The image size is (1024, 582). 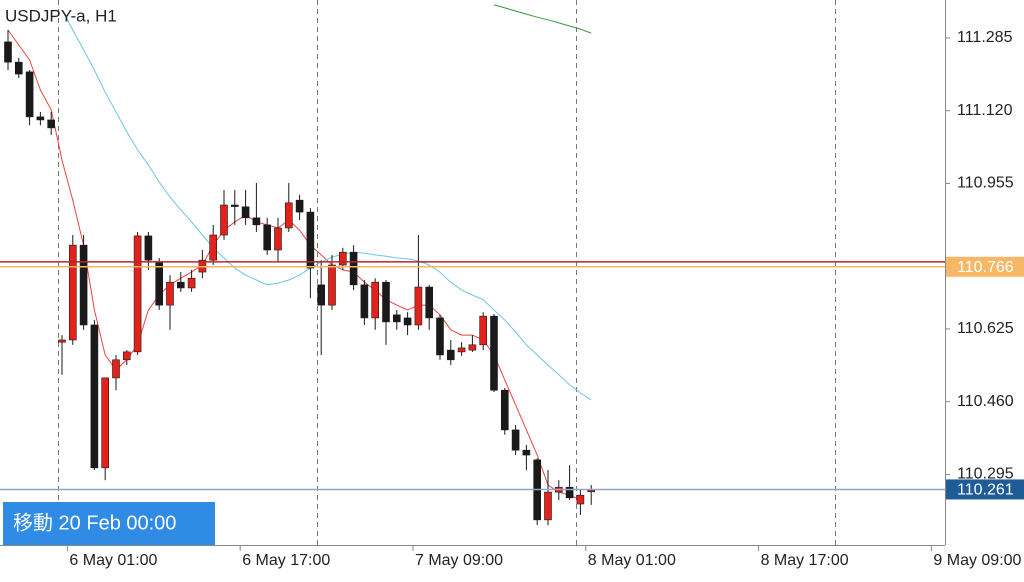 What do you see at coordinates (985, 183) in the screenshot?
I see `y-tick-label: 110.955` at bounding box center [985, 183].